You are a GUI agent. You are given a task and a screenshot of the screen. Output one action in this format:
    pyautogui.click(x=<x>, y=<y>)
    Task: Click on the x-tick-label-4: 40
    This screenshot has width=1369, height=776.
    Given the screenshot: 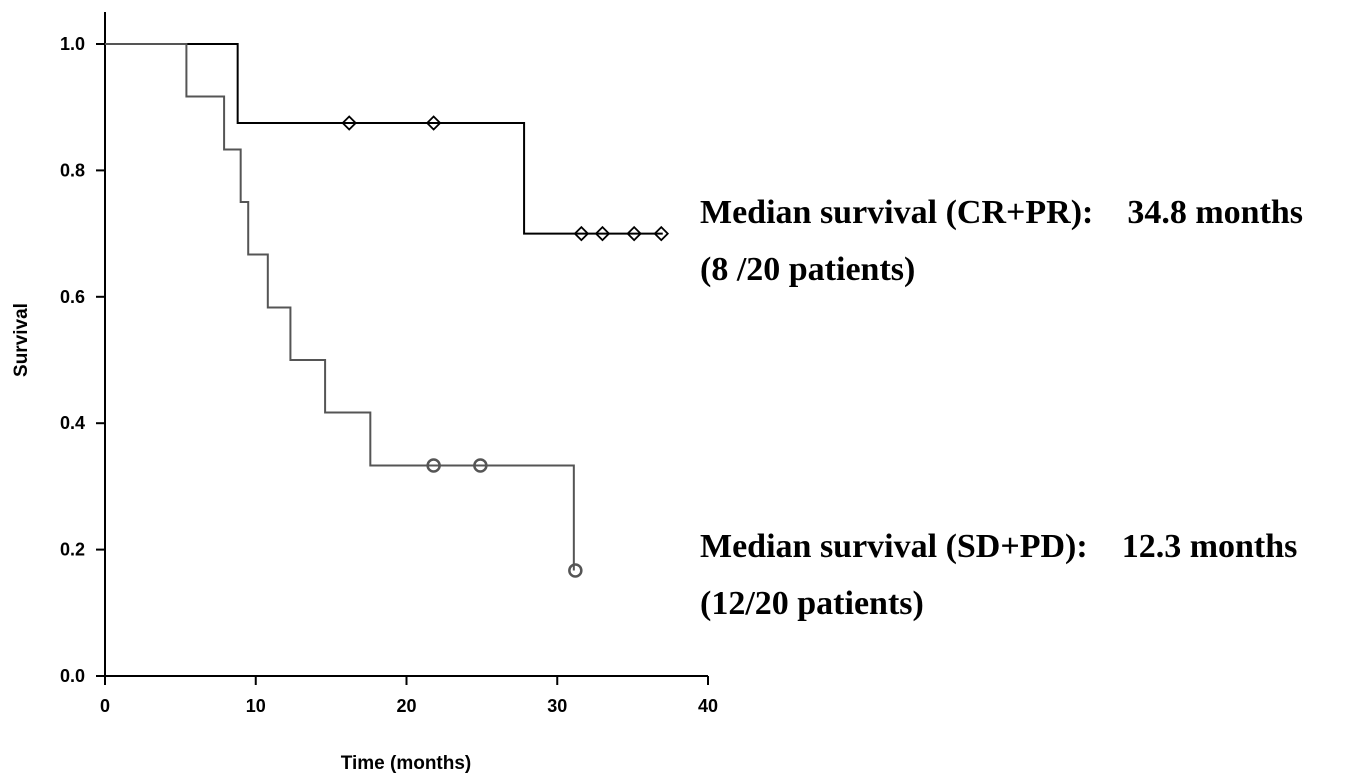 What is the action you would take?
    pyautogui.click(x=708, y=706)
    